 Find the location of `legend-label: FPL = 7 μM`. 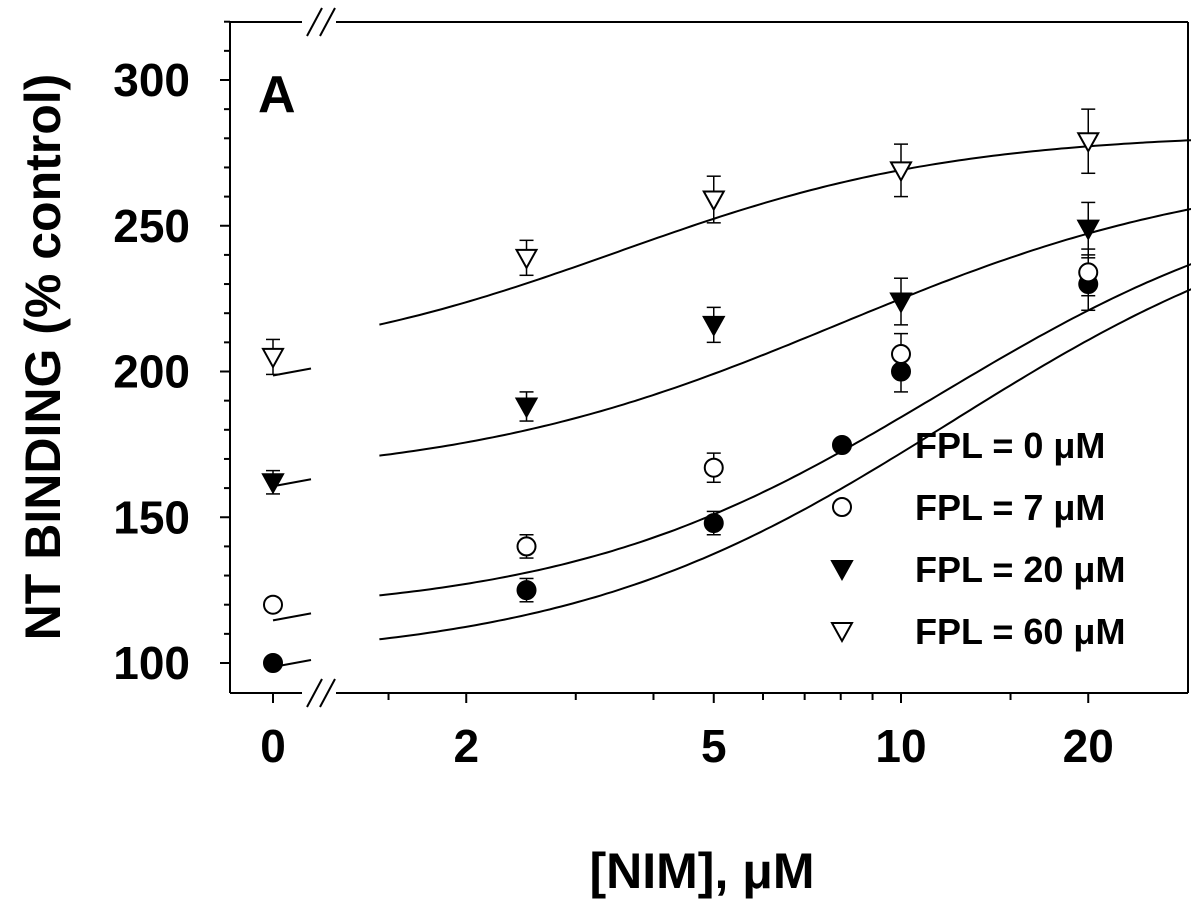

legend-label: FPL = 7 μM is located at coordinates (1010, 507).